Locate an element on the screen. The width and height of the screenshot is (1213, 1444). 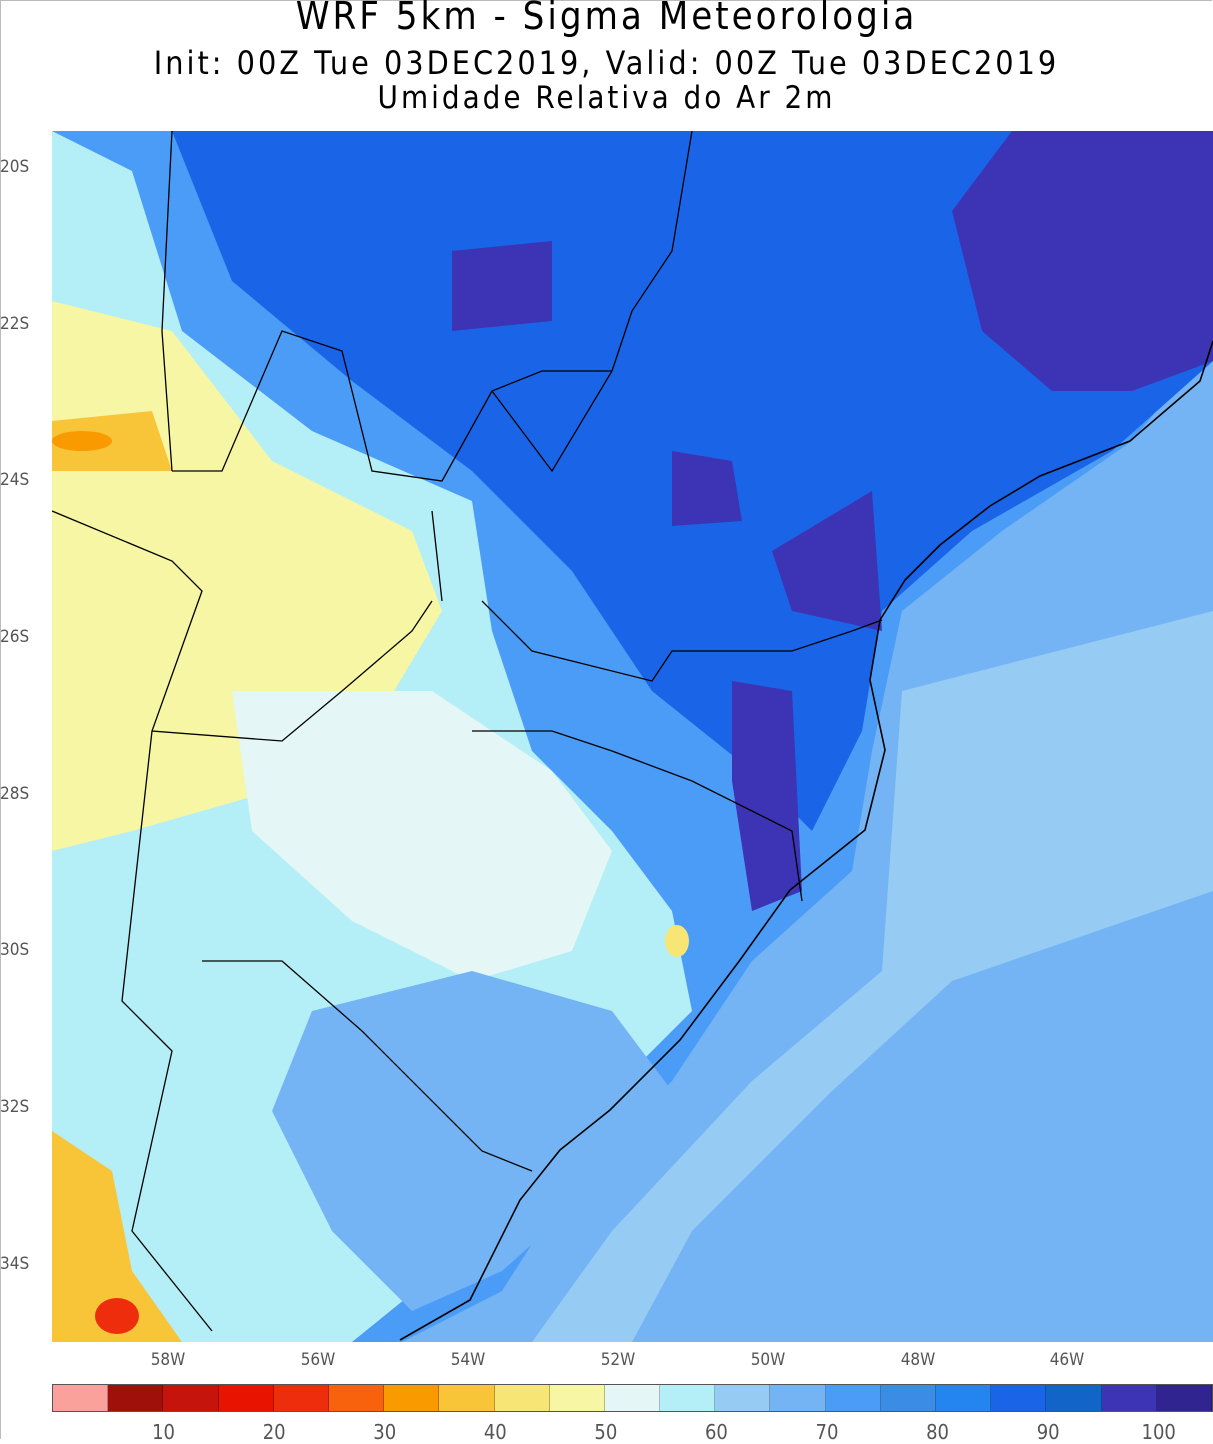
colorbar-tick-label: 40 is located at coordinates (495, 1432).